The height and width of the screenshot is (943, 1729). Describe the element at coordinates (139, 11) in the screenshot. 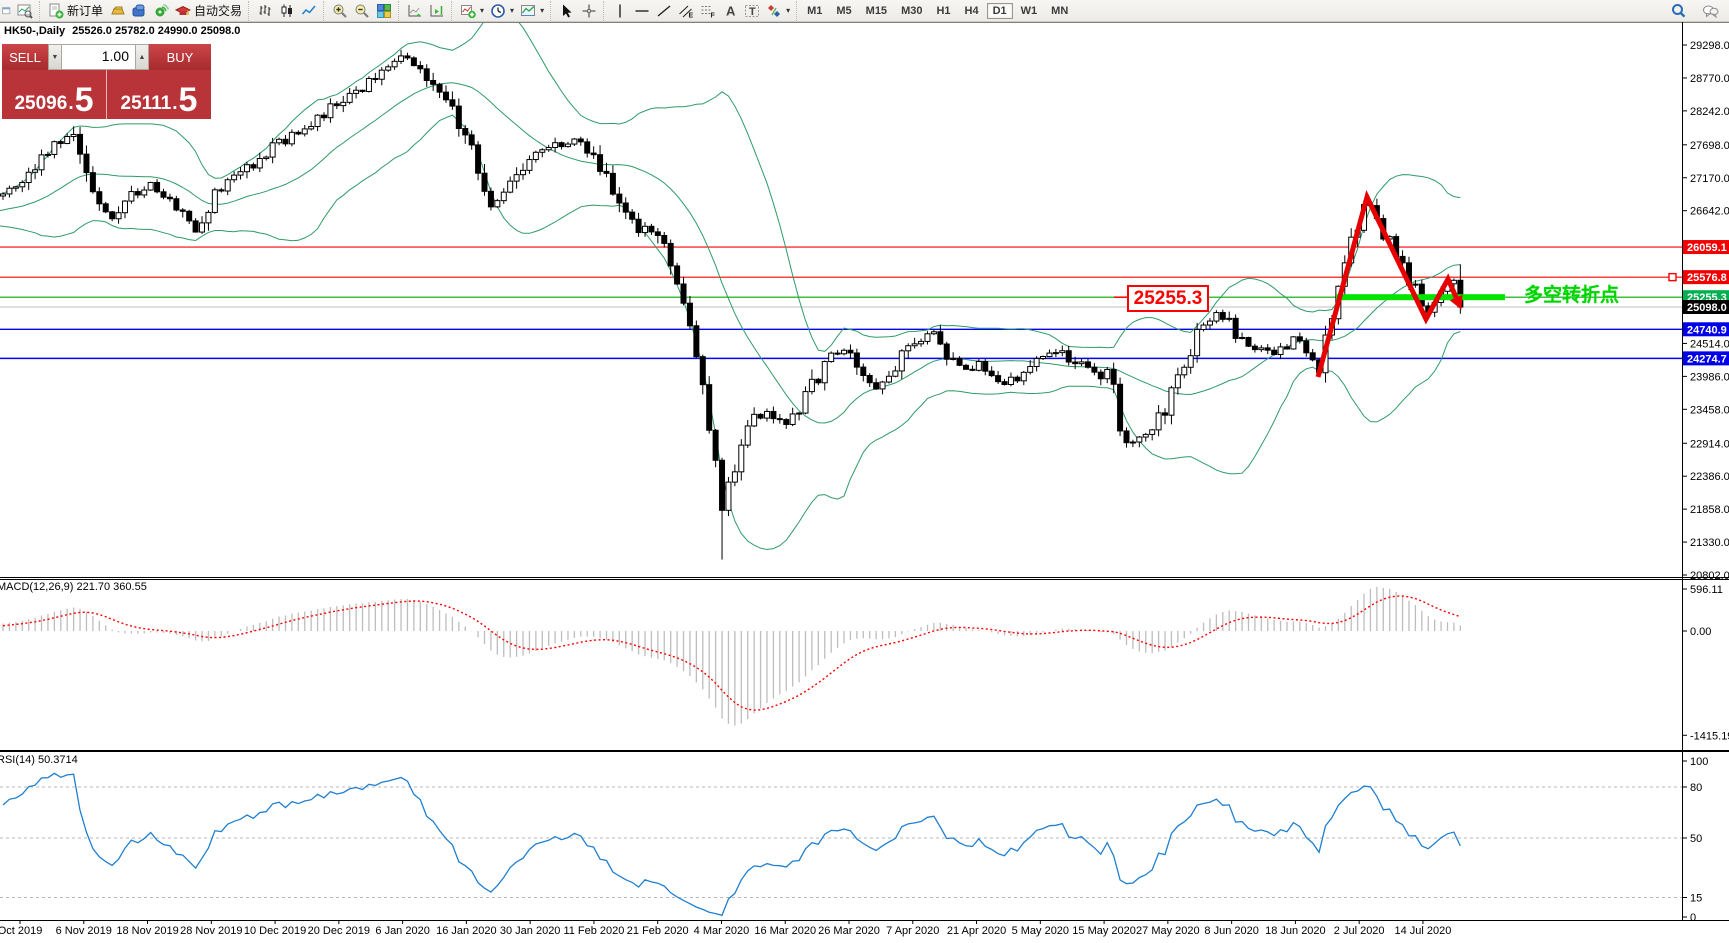

I see `mailbox-button` at that location.